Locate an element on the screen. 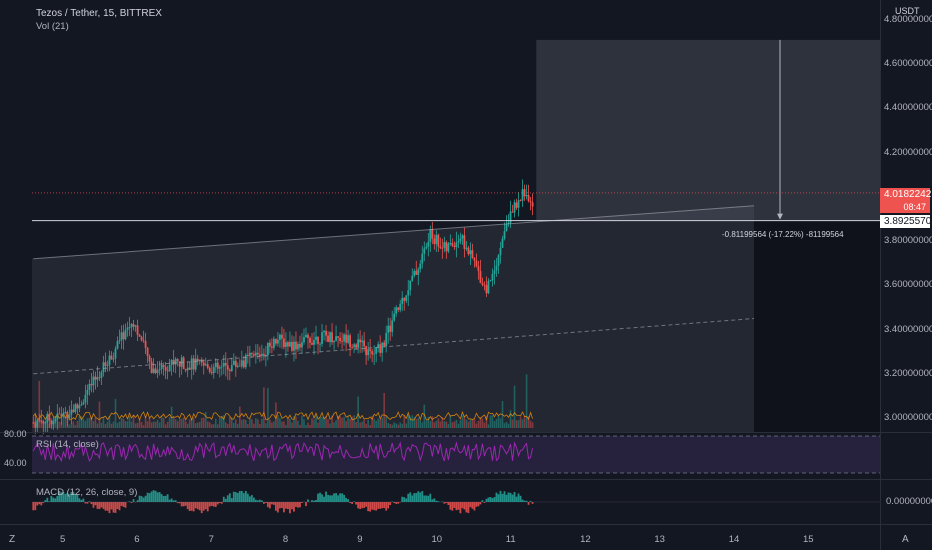 The image size is (932, 550). macd-label: MACD (12, 26, close, 9) is located at coordinates (87, 492).